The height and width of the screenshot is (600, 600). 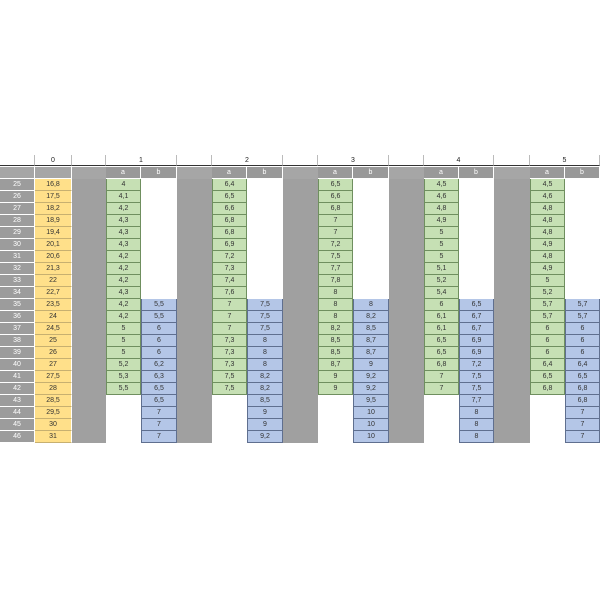 What do you see at coordinates (53, 293) in the screenshot?
I see `cell-col-0: 22,7` at bounding box center [53, 293].